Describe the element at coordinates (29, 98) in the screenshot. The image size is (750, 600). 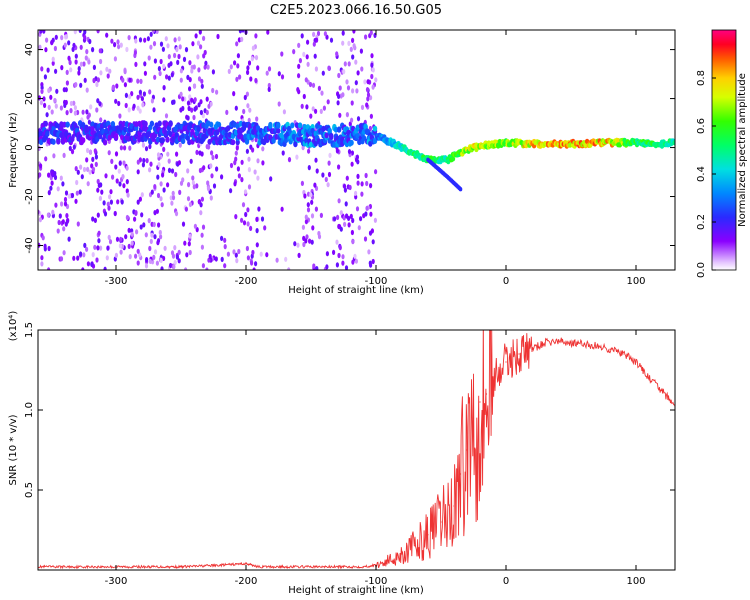
I see `y-tick-label: 20` at that location.